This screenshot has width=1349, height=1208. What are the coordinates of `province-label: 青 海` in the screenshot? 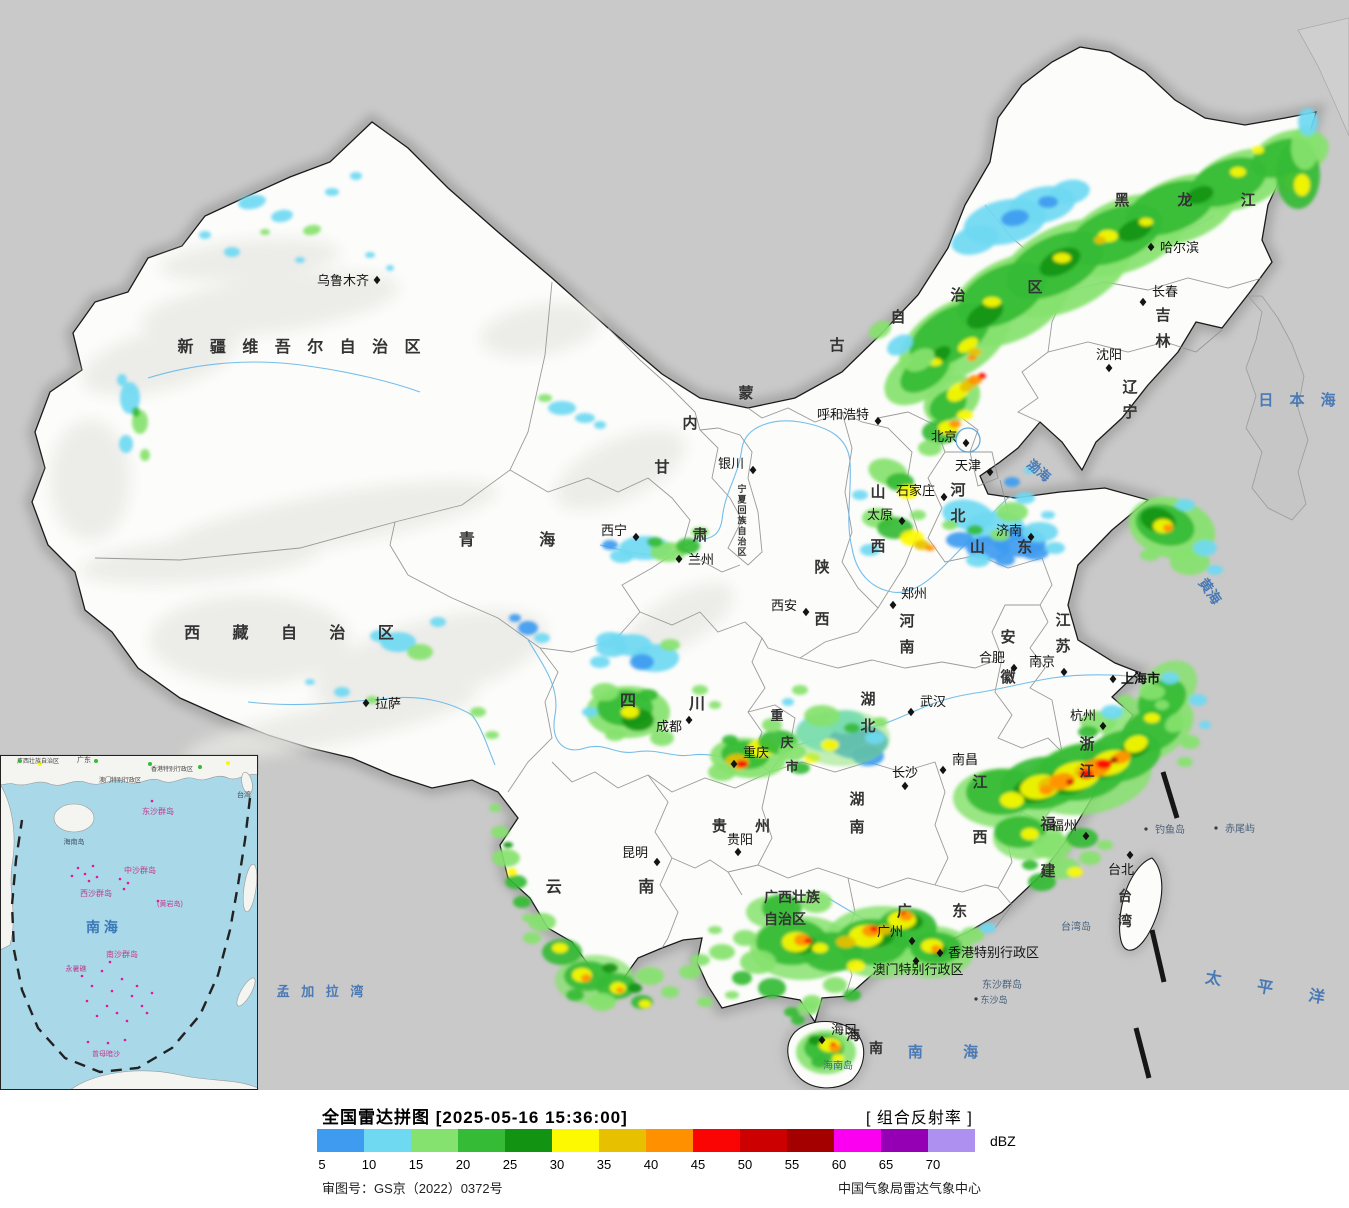 It's located at (522, 539).